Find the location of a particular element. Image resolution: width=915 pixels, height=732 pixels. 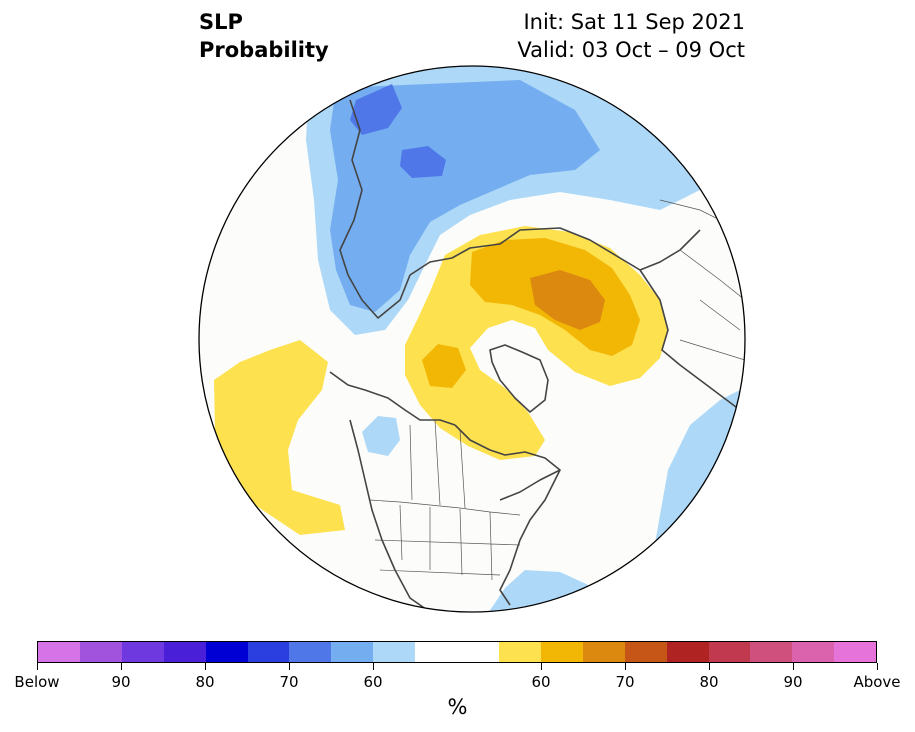

orange-80-region-eurasia is located at coordinates (567, 300).